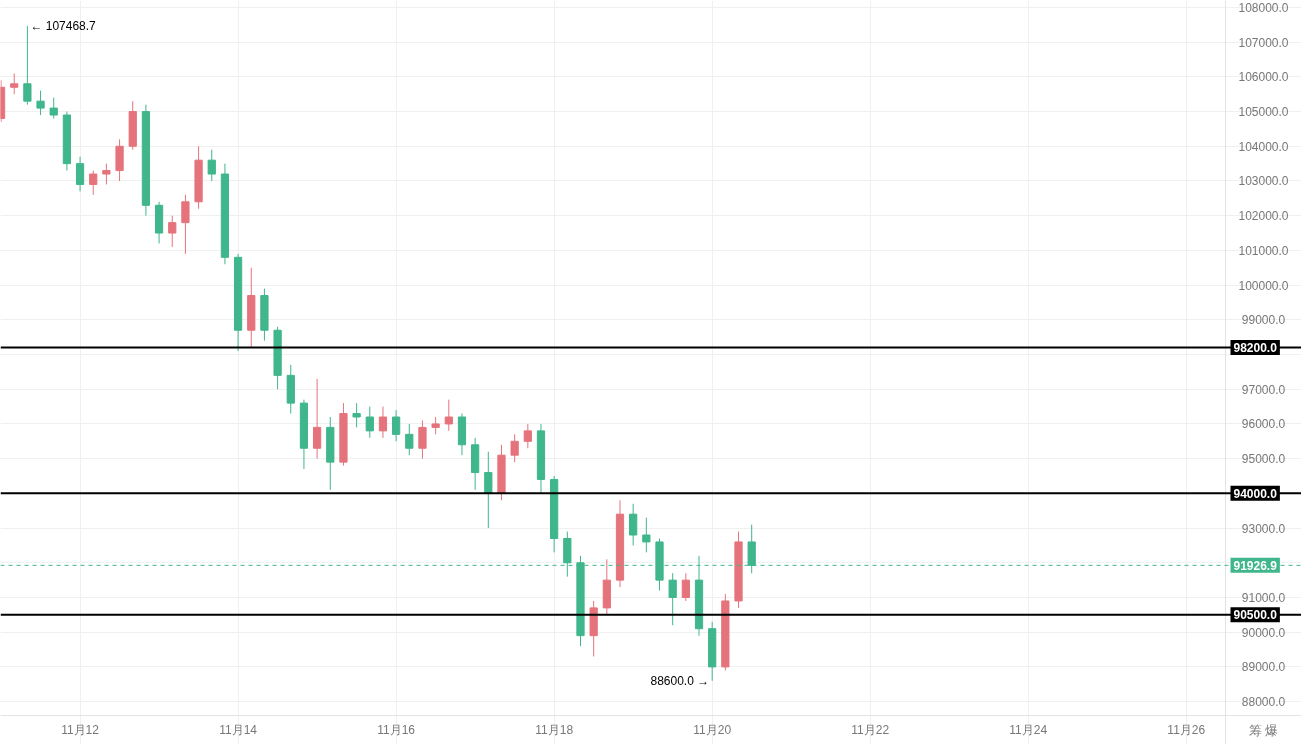  Describe the element at coordinates (1263, 216) in the screenshot. I see `y-tick-label: 102000.0` at that location.